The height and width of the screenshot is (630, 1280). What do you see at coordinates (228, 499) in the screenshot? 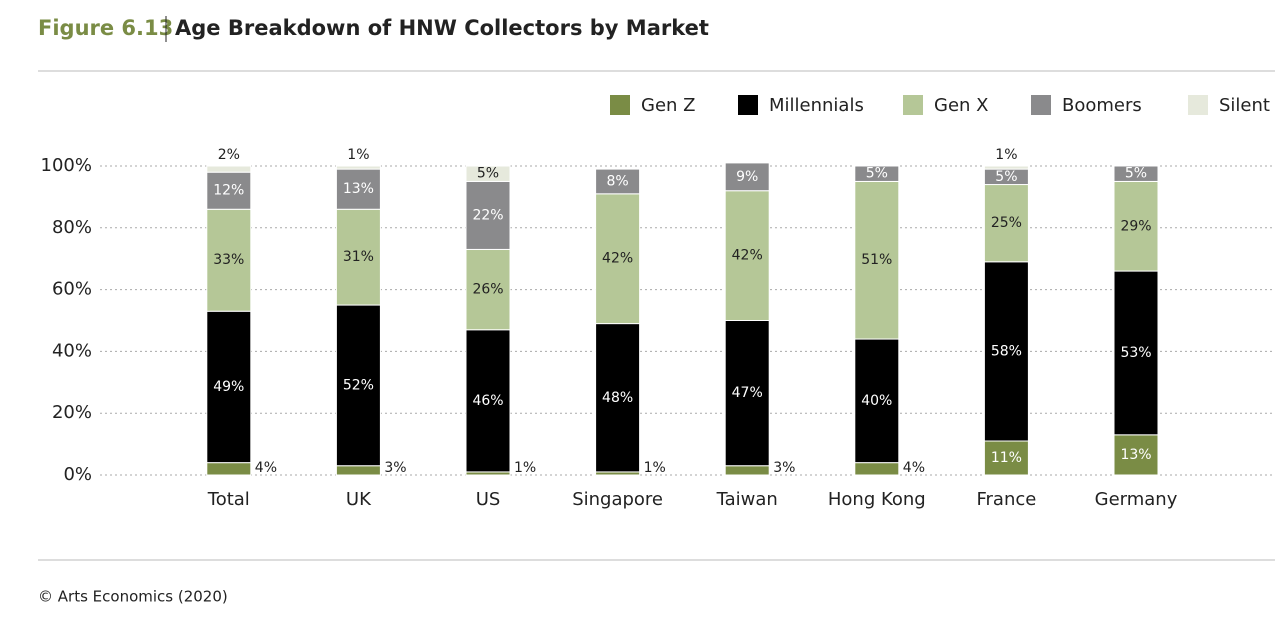
I see `x-tick-label: Total` at bounding box center [228, 499].